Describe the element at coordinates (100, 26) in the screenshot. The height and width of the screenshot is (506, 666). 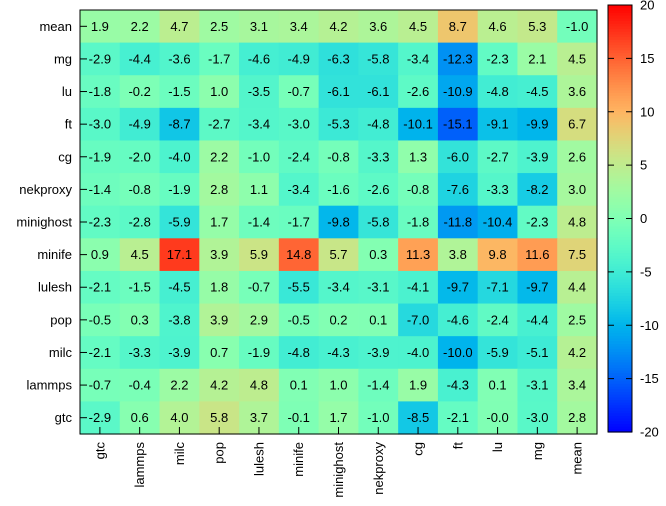
I see `cell-value-label: 1.9` at that location.